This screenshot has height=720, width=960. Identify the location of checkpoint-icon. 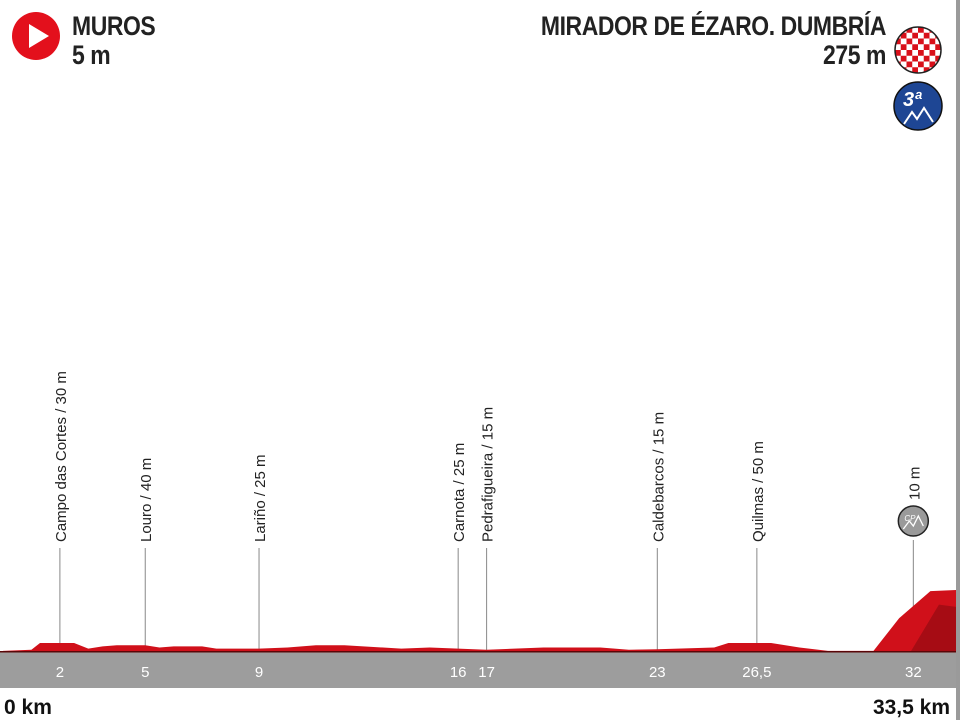
(913, 521).